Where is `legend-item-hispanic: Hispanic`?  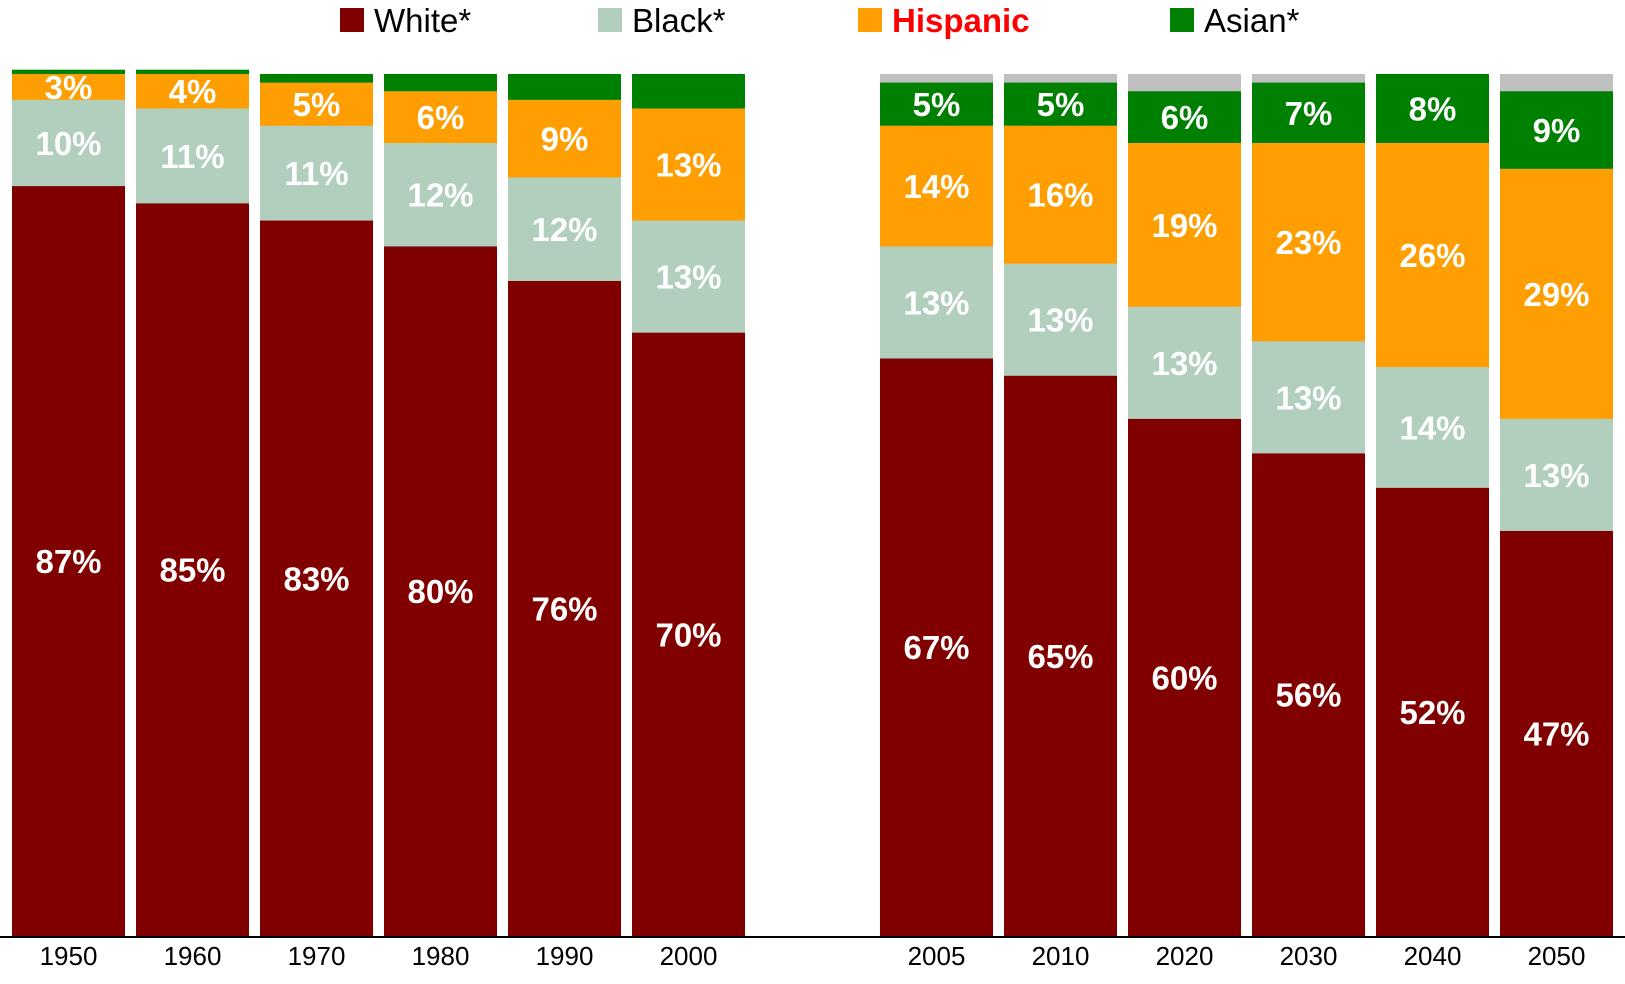
legend-item-hispanic: Hispanic is located at coordinates (944, 20).